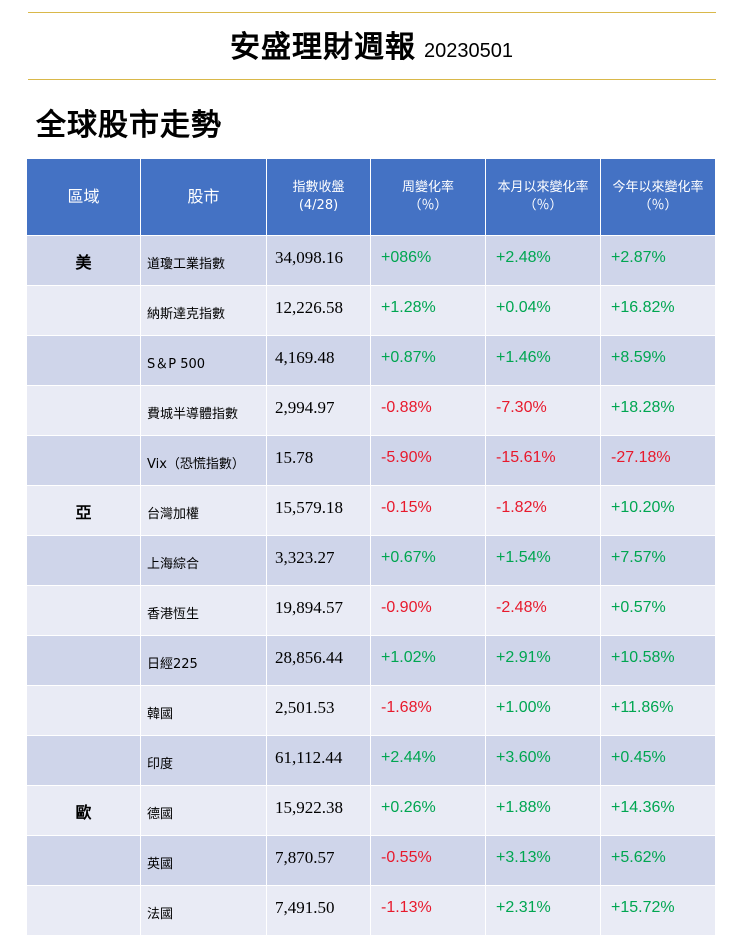  What do you see at coordinates (543, 260) in the screenshot?
I see `month-change: +2.48%` at bounding box center [543, 260].